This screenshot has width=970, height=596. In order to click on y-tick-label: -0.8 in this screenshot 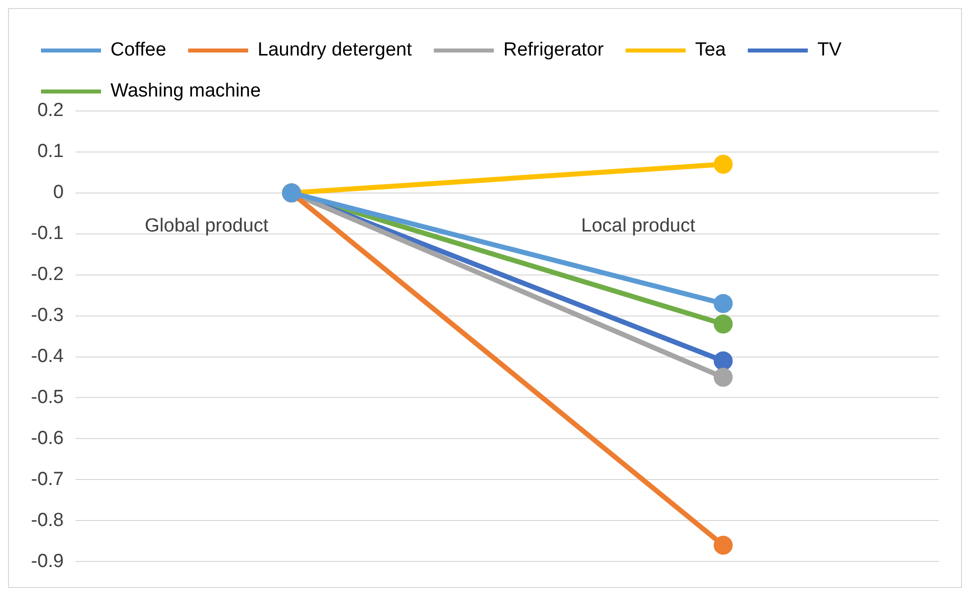, I will do `click(47, 520)`.